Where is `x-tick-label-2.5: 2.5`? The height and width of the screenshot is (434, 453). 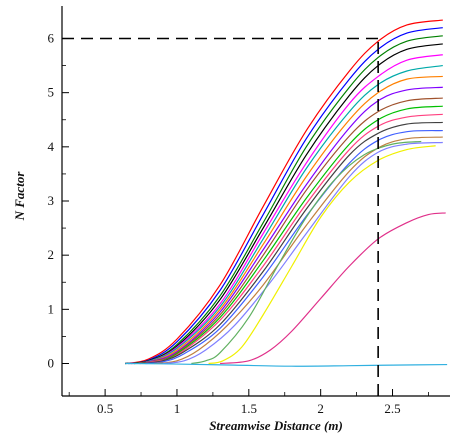
x-tick-label-2.5: 2.5 is located at coordinates (392, 408).